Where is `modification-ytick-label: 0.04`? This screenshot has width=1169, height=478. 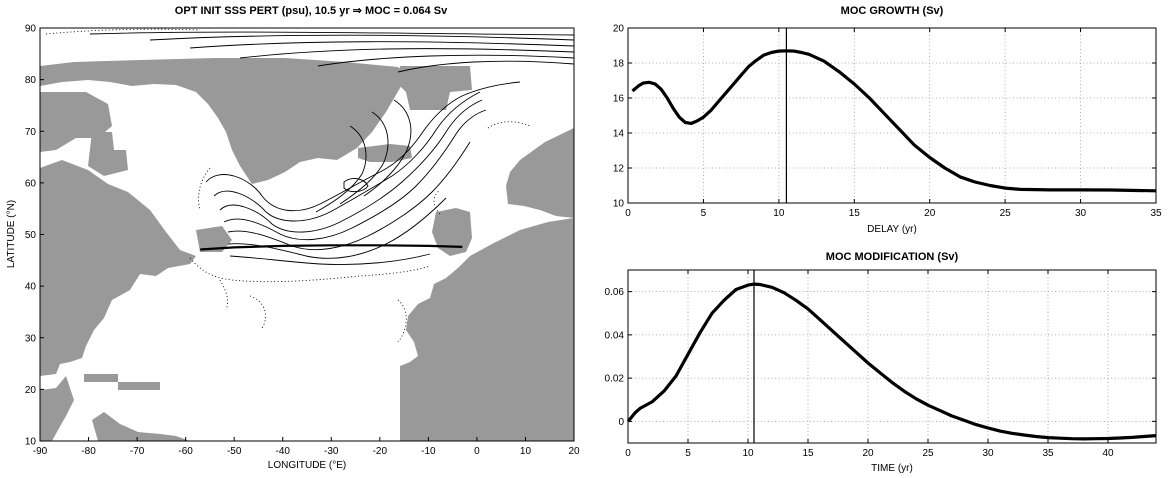
modification-ytick-label: 0.04 is located at coordinates (615, 335).